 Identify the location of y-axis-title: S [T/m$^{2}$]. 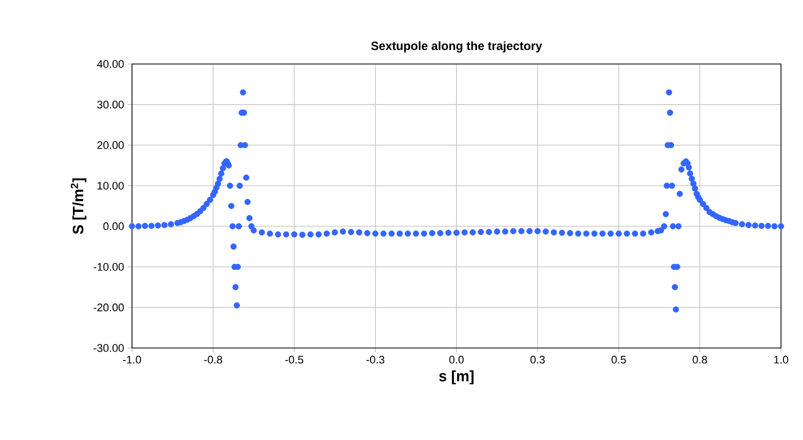
(78, 206).